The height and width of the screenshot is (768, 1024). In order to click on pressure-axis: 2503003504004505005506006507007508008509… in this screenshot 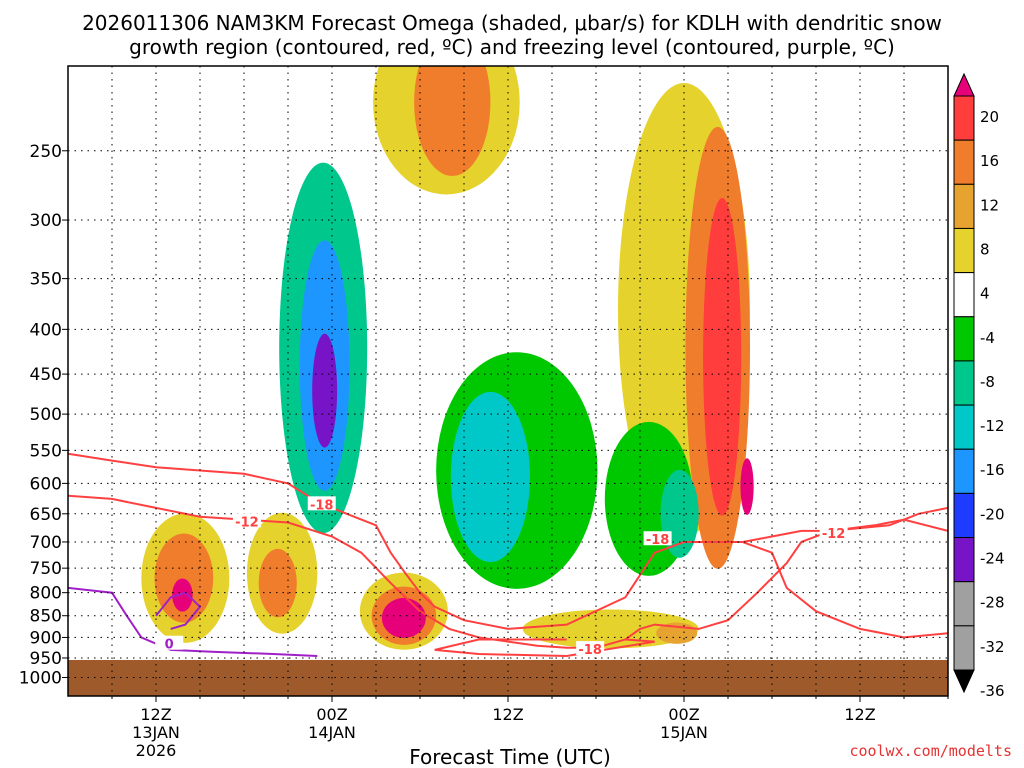, I will do `click(43, 415)`.